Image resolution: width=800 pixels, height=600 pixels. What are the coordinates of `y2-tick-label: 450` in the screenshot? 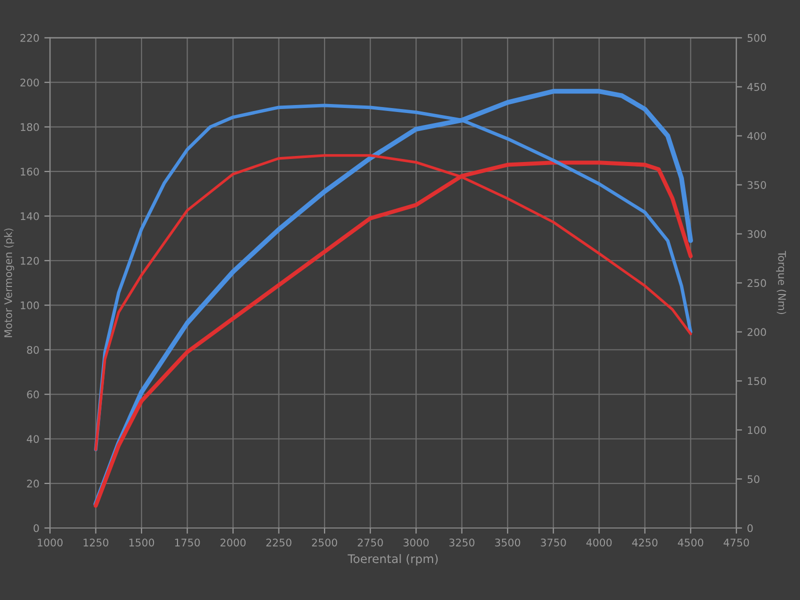 It's located at (756, 87).